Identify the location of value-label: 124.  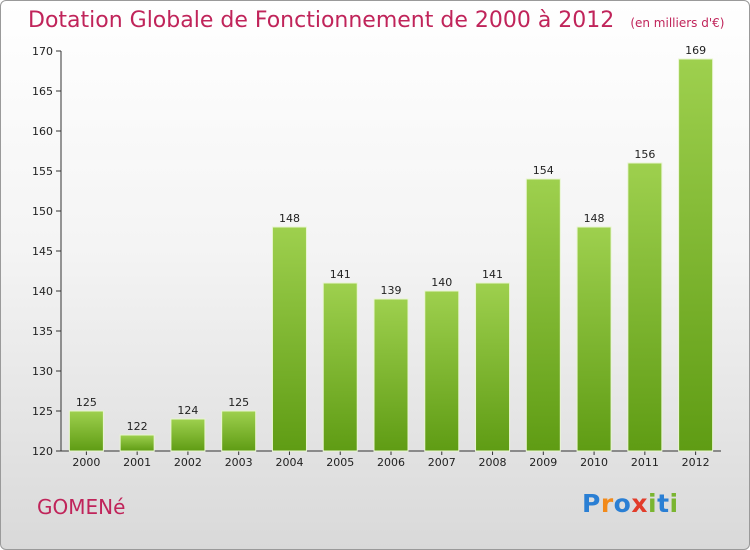
(187, 410).